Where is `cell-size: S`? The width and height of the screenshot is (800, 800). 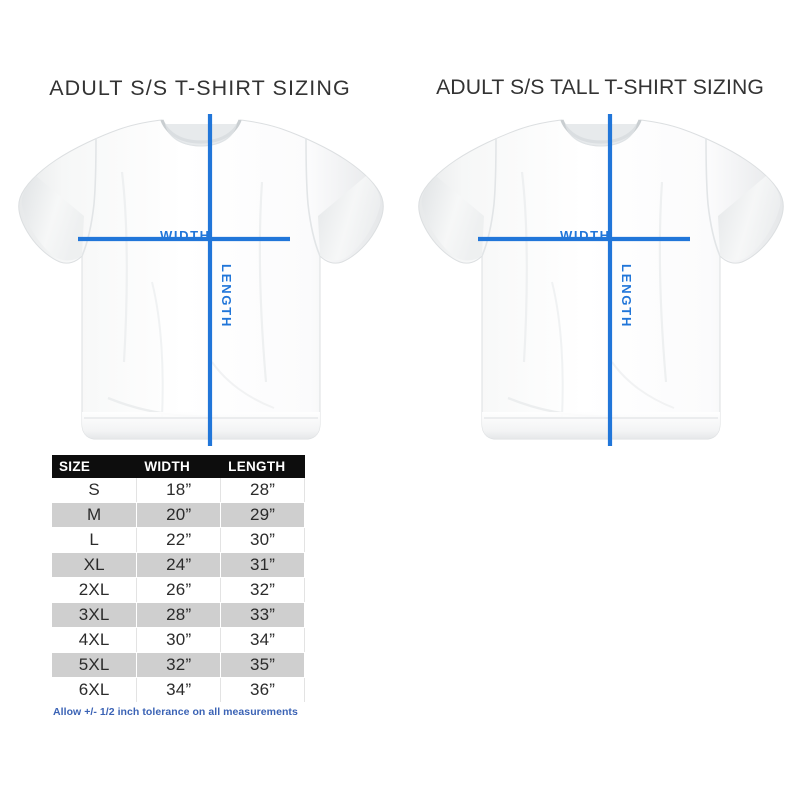
cell-size: S is located at coordinates (95, 490).